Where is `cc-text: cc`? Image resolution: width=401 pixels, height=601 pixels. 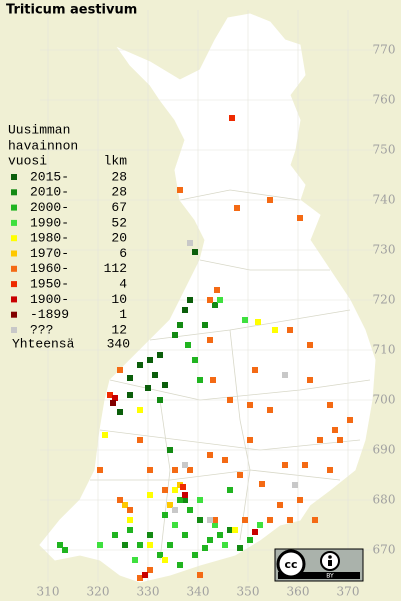 cc-text: cc is located at coordinates (290, 564).